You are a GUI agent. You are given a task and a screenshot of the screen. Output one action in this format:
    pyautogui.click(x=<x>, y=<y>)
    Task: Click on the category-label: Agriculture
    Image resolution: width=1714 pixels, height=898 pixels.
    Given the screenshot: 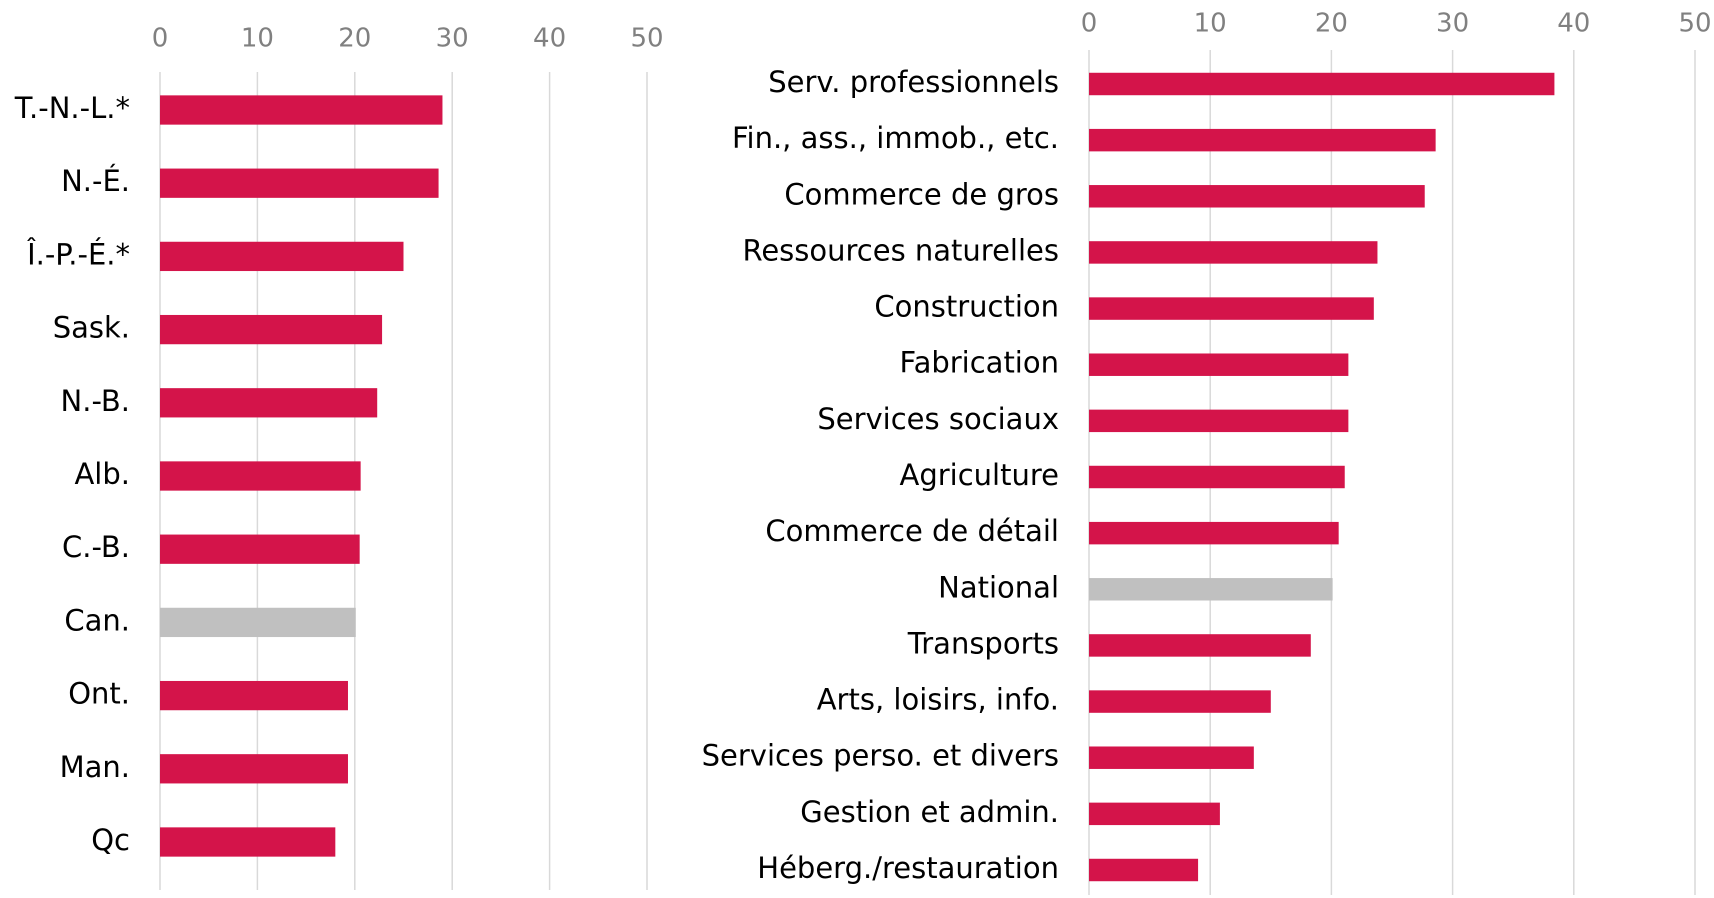 What is the action you would take?
    pyautogui.click(x=980, y=475)
    